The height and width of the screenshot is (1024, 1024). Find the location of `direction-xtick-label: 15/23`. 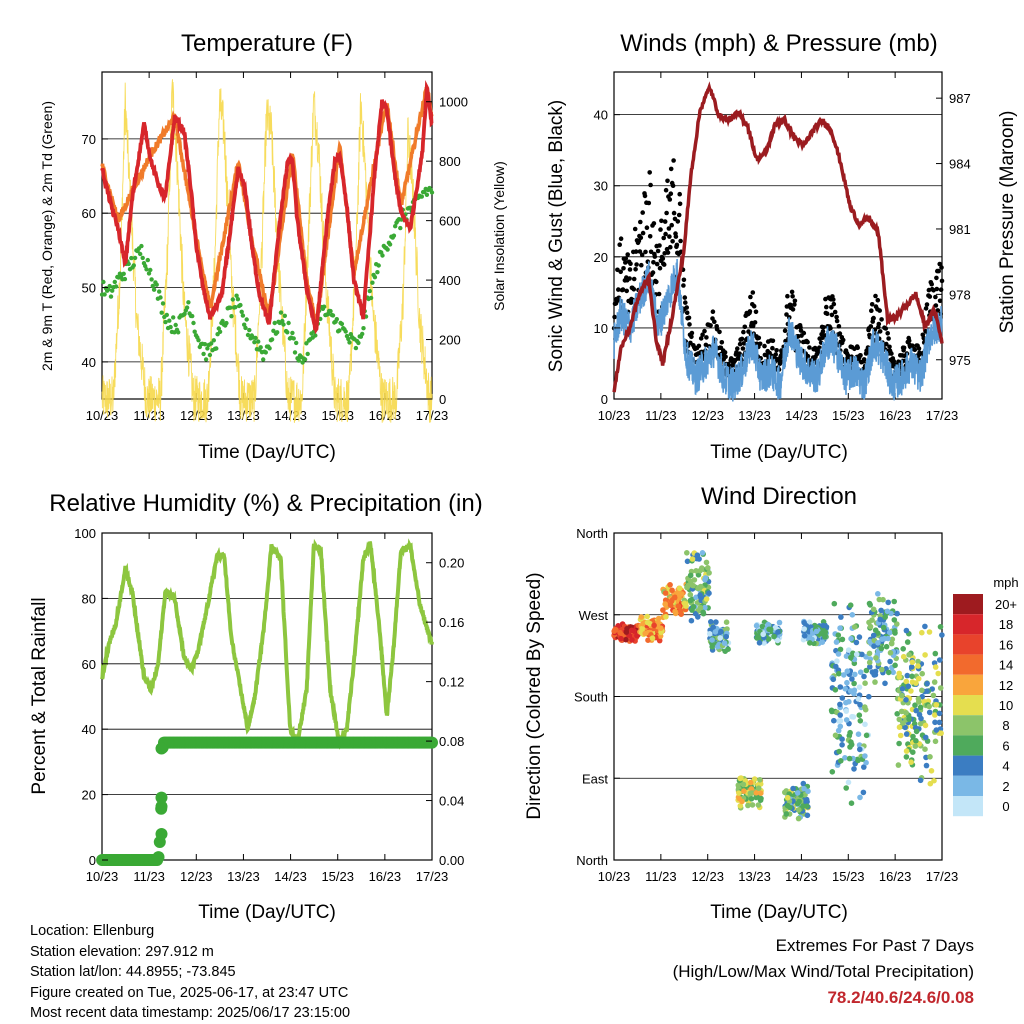

direction-xtick-label: 15/23 is located at coordinates (848, 876).